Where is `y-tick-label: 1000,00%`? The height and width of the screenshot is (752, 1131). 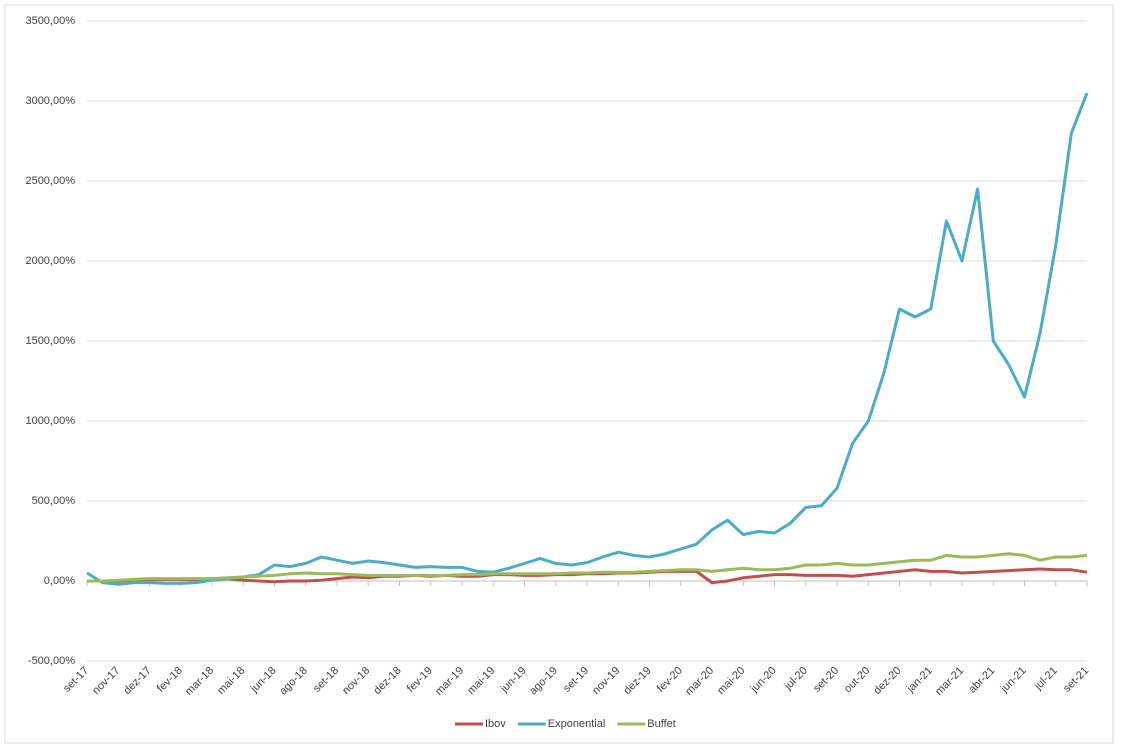 y-tick-label: 1000,00% is located at coordinates (50, 421).